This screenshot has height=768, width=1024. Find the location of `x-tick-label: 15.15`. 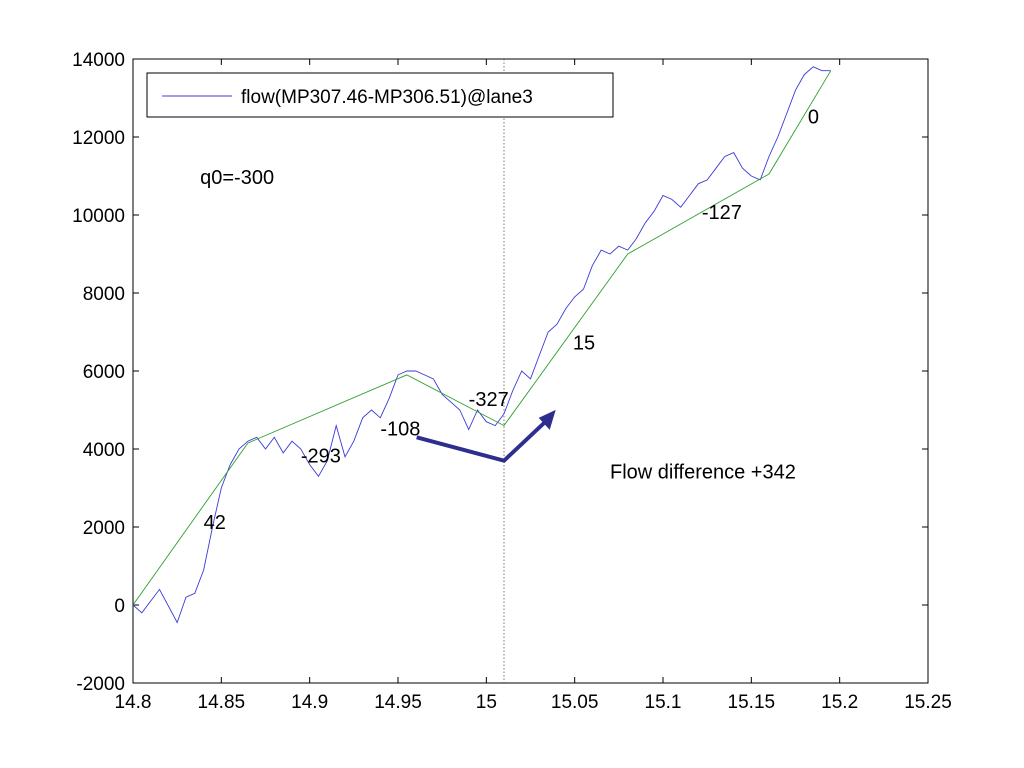

x-tick-label: 15.15 is located at coordinates (752, 702).